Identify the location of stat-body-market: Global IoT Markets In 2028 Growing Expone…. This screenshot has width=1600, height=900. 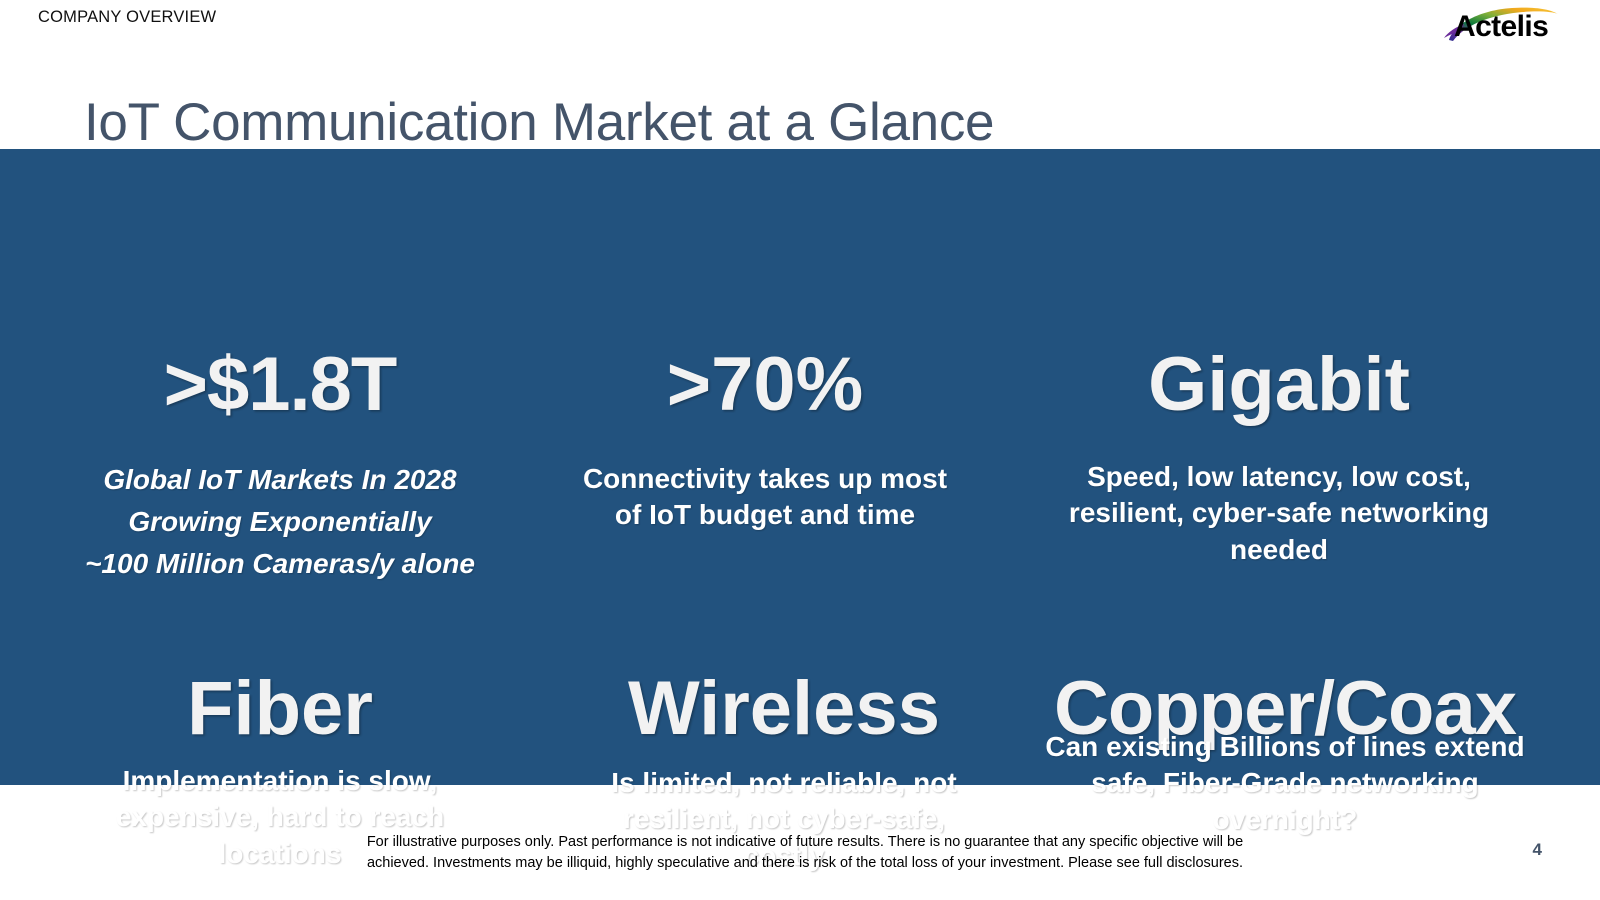
(280, 521).